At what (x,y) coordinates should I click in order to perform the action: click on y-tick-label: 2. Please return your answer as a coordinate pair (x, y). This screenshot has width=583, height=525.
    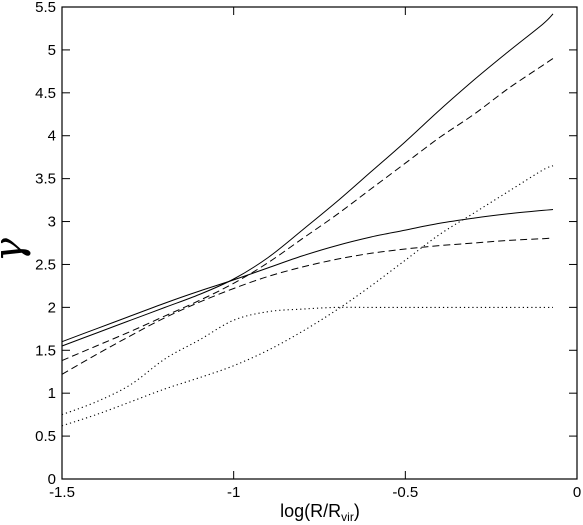
    Looking at the image, I should click on (52, 307).